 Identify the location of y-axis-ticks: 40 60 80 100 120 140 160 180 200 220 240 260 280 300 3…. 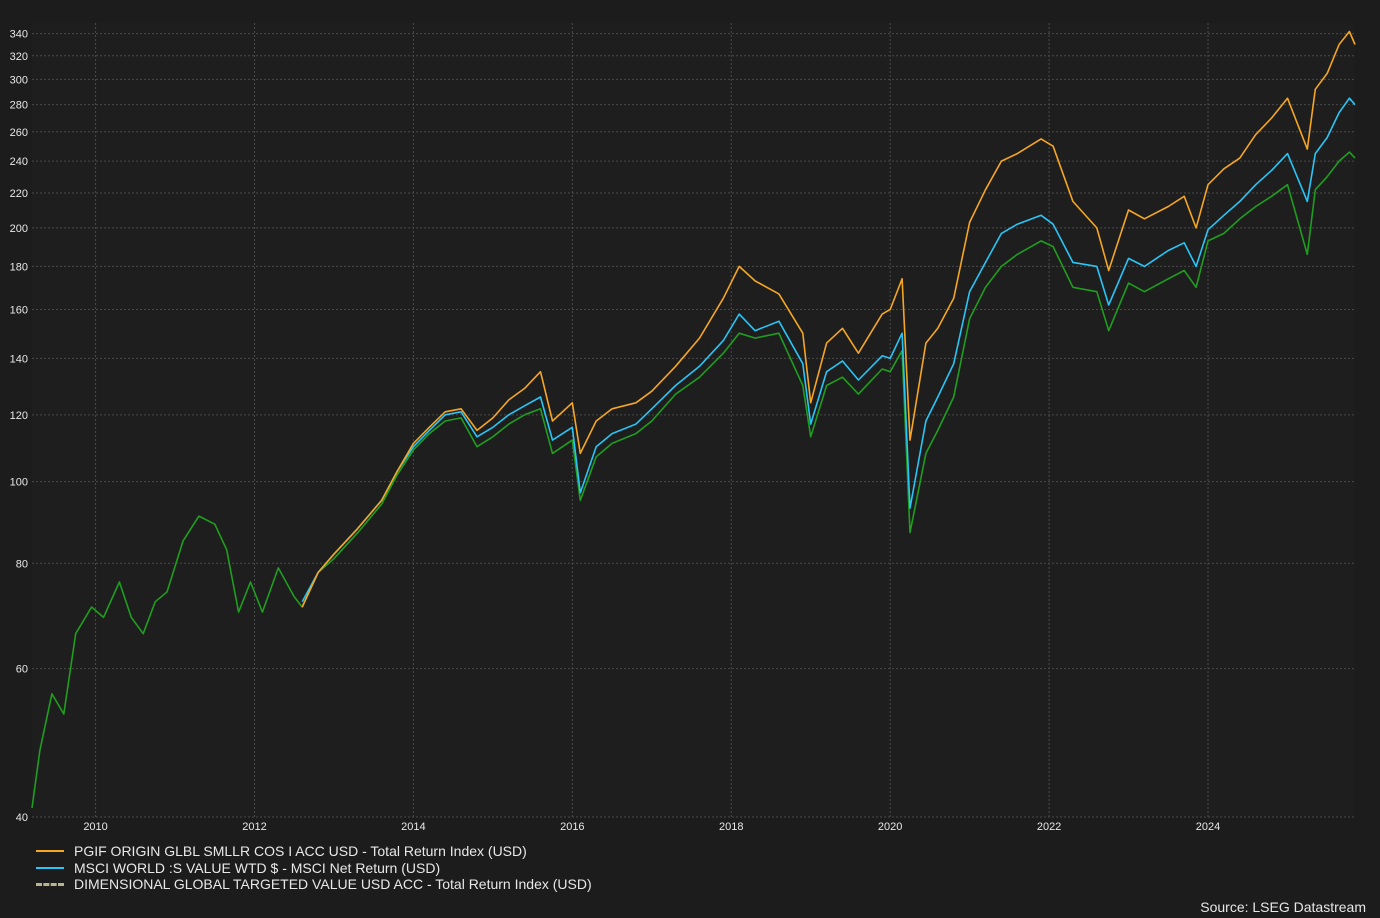
(19, 426).